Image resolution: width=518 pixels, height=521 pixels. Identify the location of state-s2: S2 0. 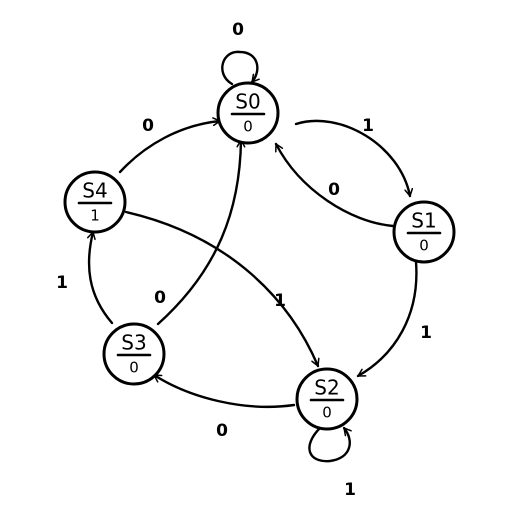
(327, 399).